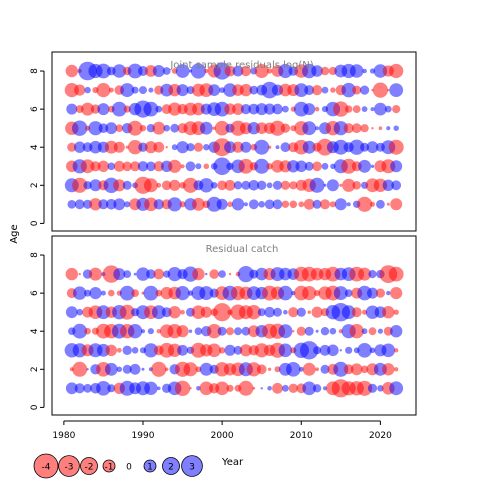  Describe the element at coordinates (46, 468) in the screenshot. I see `legend-label: -4` at that location.